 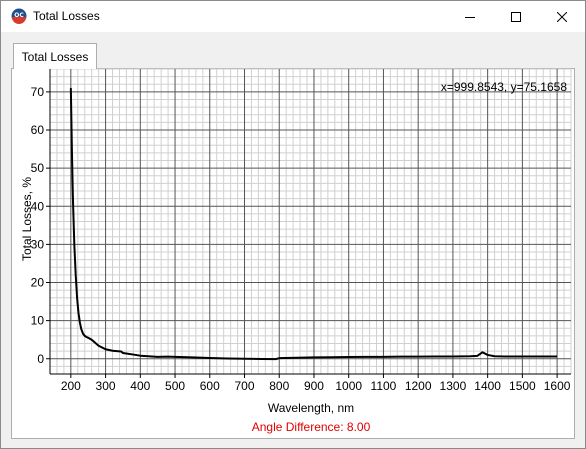 I want to click on x-tick-label: 600, so click(x=210, y=386).